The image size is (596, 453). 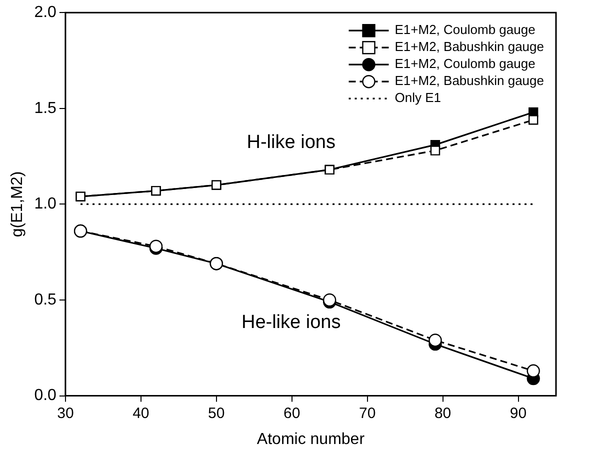 What do you see at coordinates (367, 413) in the screenshot?
I see `x-tick-label: 70` at bounding box center [367, 413].